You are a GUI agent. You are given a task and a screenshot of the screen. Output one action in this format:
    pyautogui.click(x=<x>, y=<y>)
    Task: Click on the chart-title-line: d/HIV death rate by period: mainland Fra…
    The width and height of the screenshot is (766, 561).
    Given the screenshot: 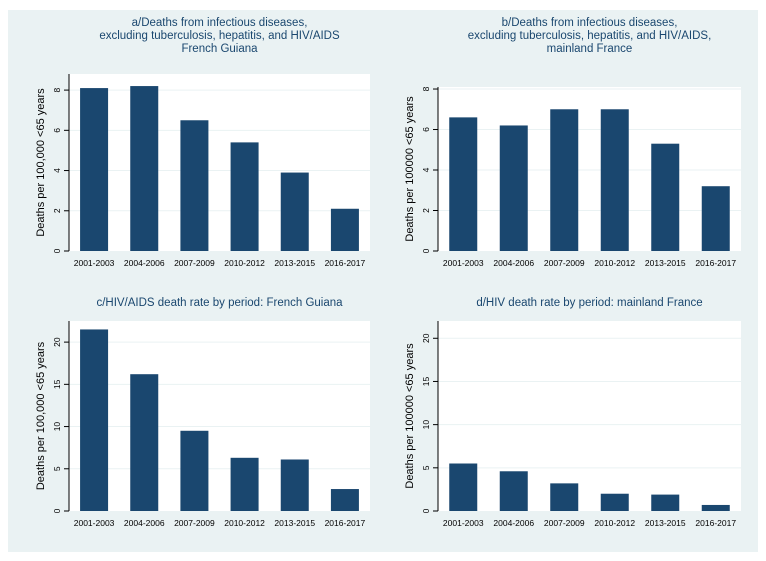 What is the action you would take?
    pyautogui.click(x=589, y=303)
    